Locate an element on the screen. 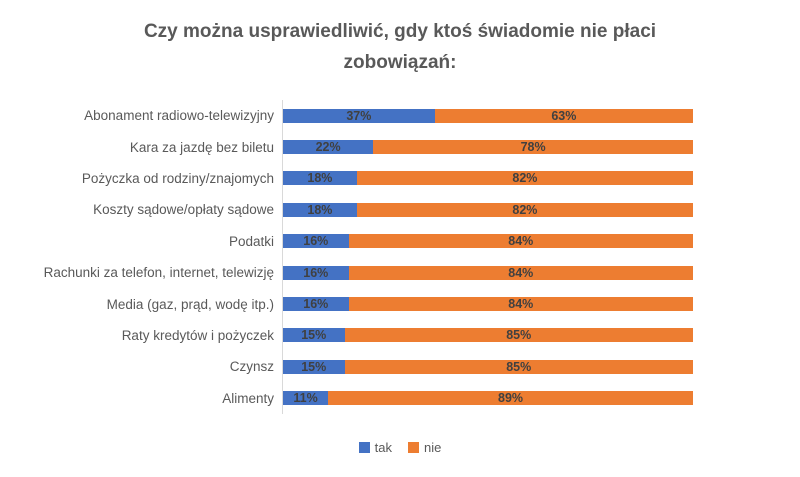 This screenshot has height=477, width=800. bar-segment-tak: 11% is located at coordinates (306, 398).